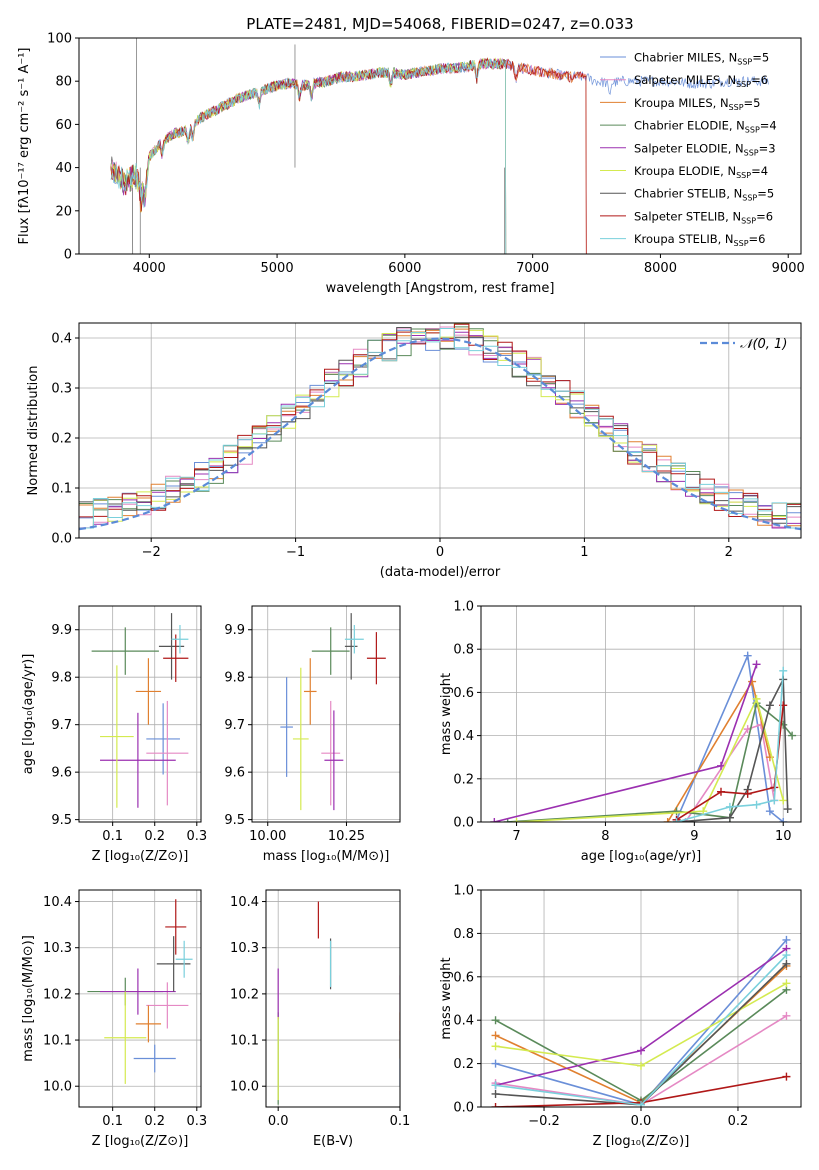  Describe the element at coordinates (641, 1121) in the screenshot. I see `x-tick-label: 0.0` at that location.